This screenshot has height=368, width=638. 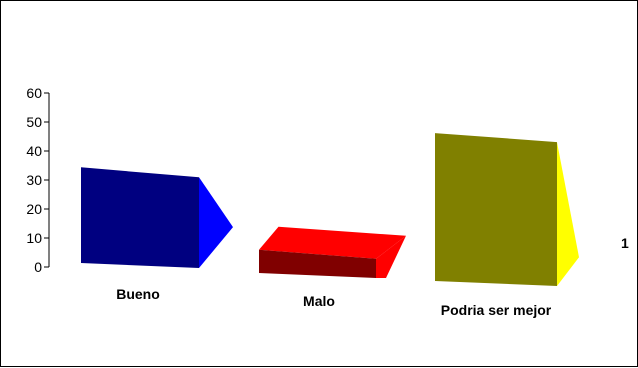 I want to click on bar-podria-ser-mejor, so click(x=496, y=209).